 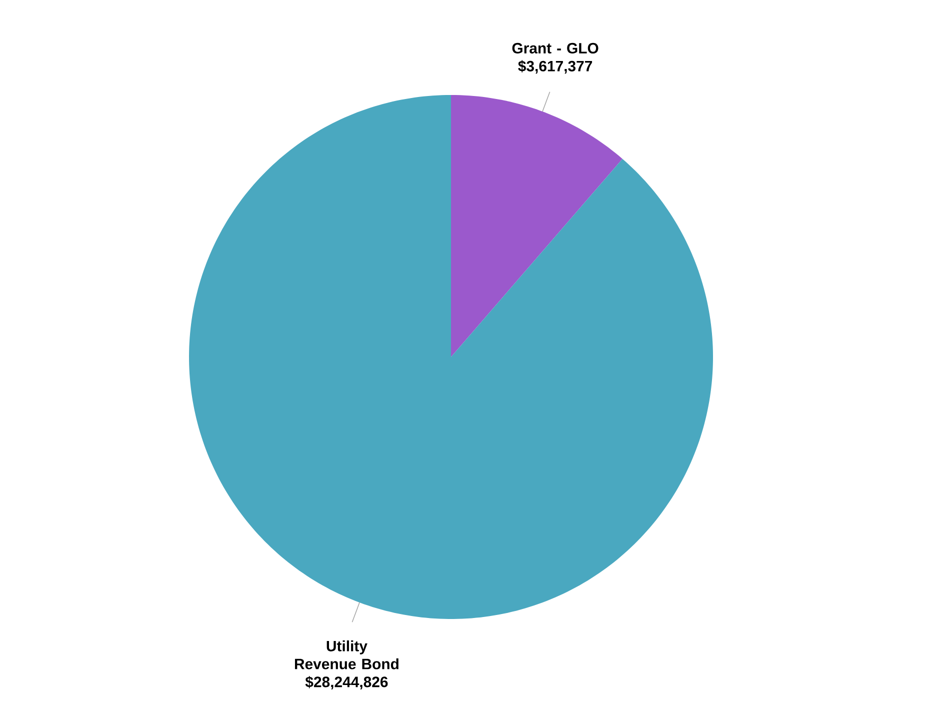 I want to click on slice-label: Utility Revenue Bond, so click(x=346, y=655).